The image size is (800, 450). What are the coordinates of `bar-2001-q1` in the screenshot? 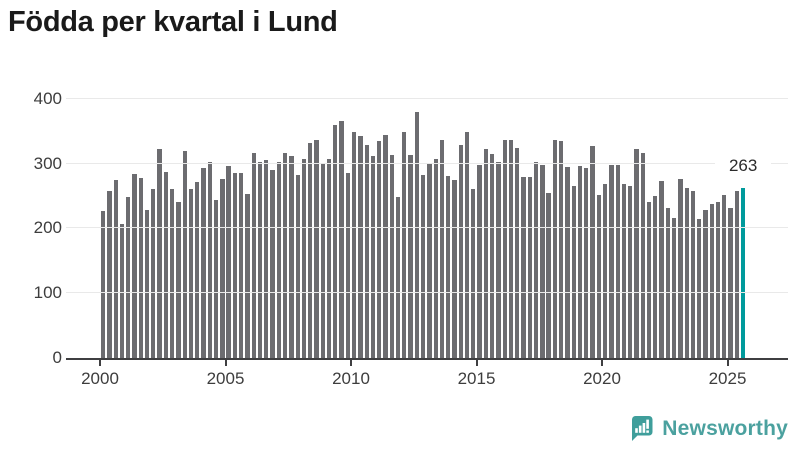 It's located at (128, 277).